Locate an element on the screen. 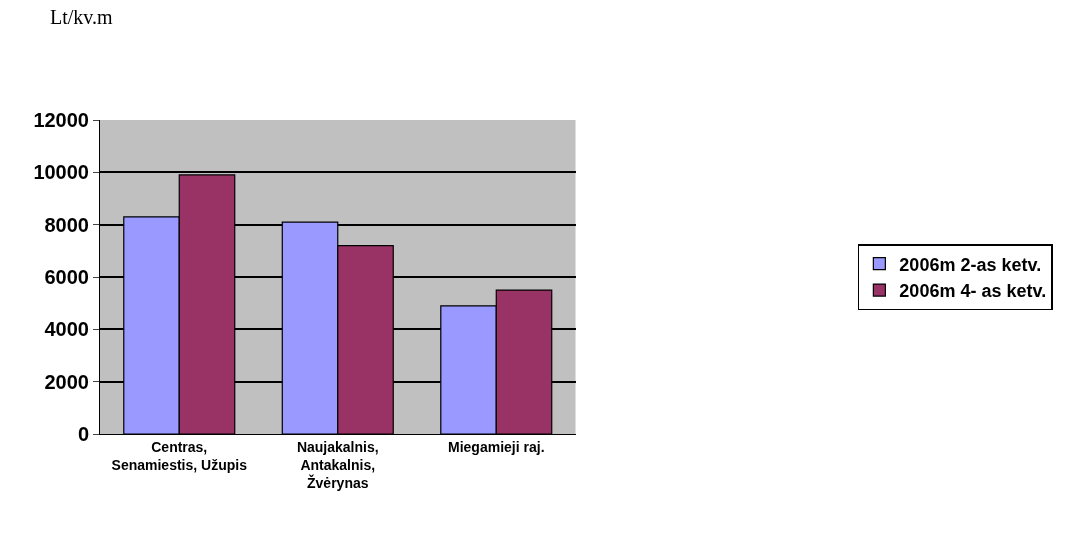 The image size is (1065, 534). y-tick-label: 0 is located at coordinates (83, 434).